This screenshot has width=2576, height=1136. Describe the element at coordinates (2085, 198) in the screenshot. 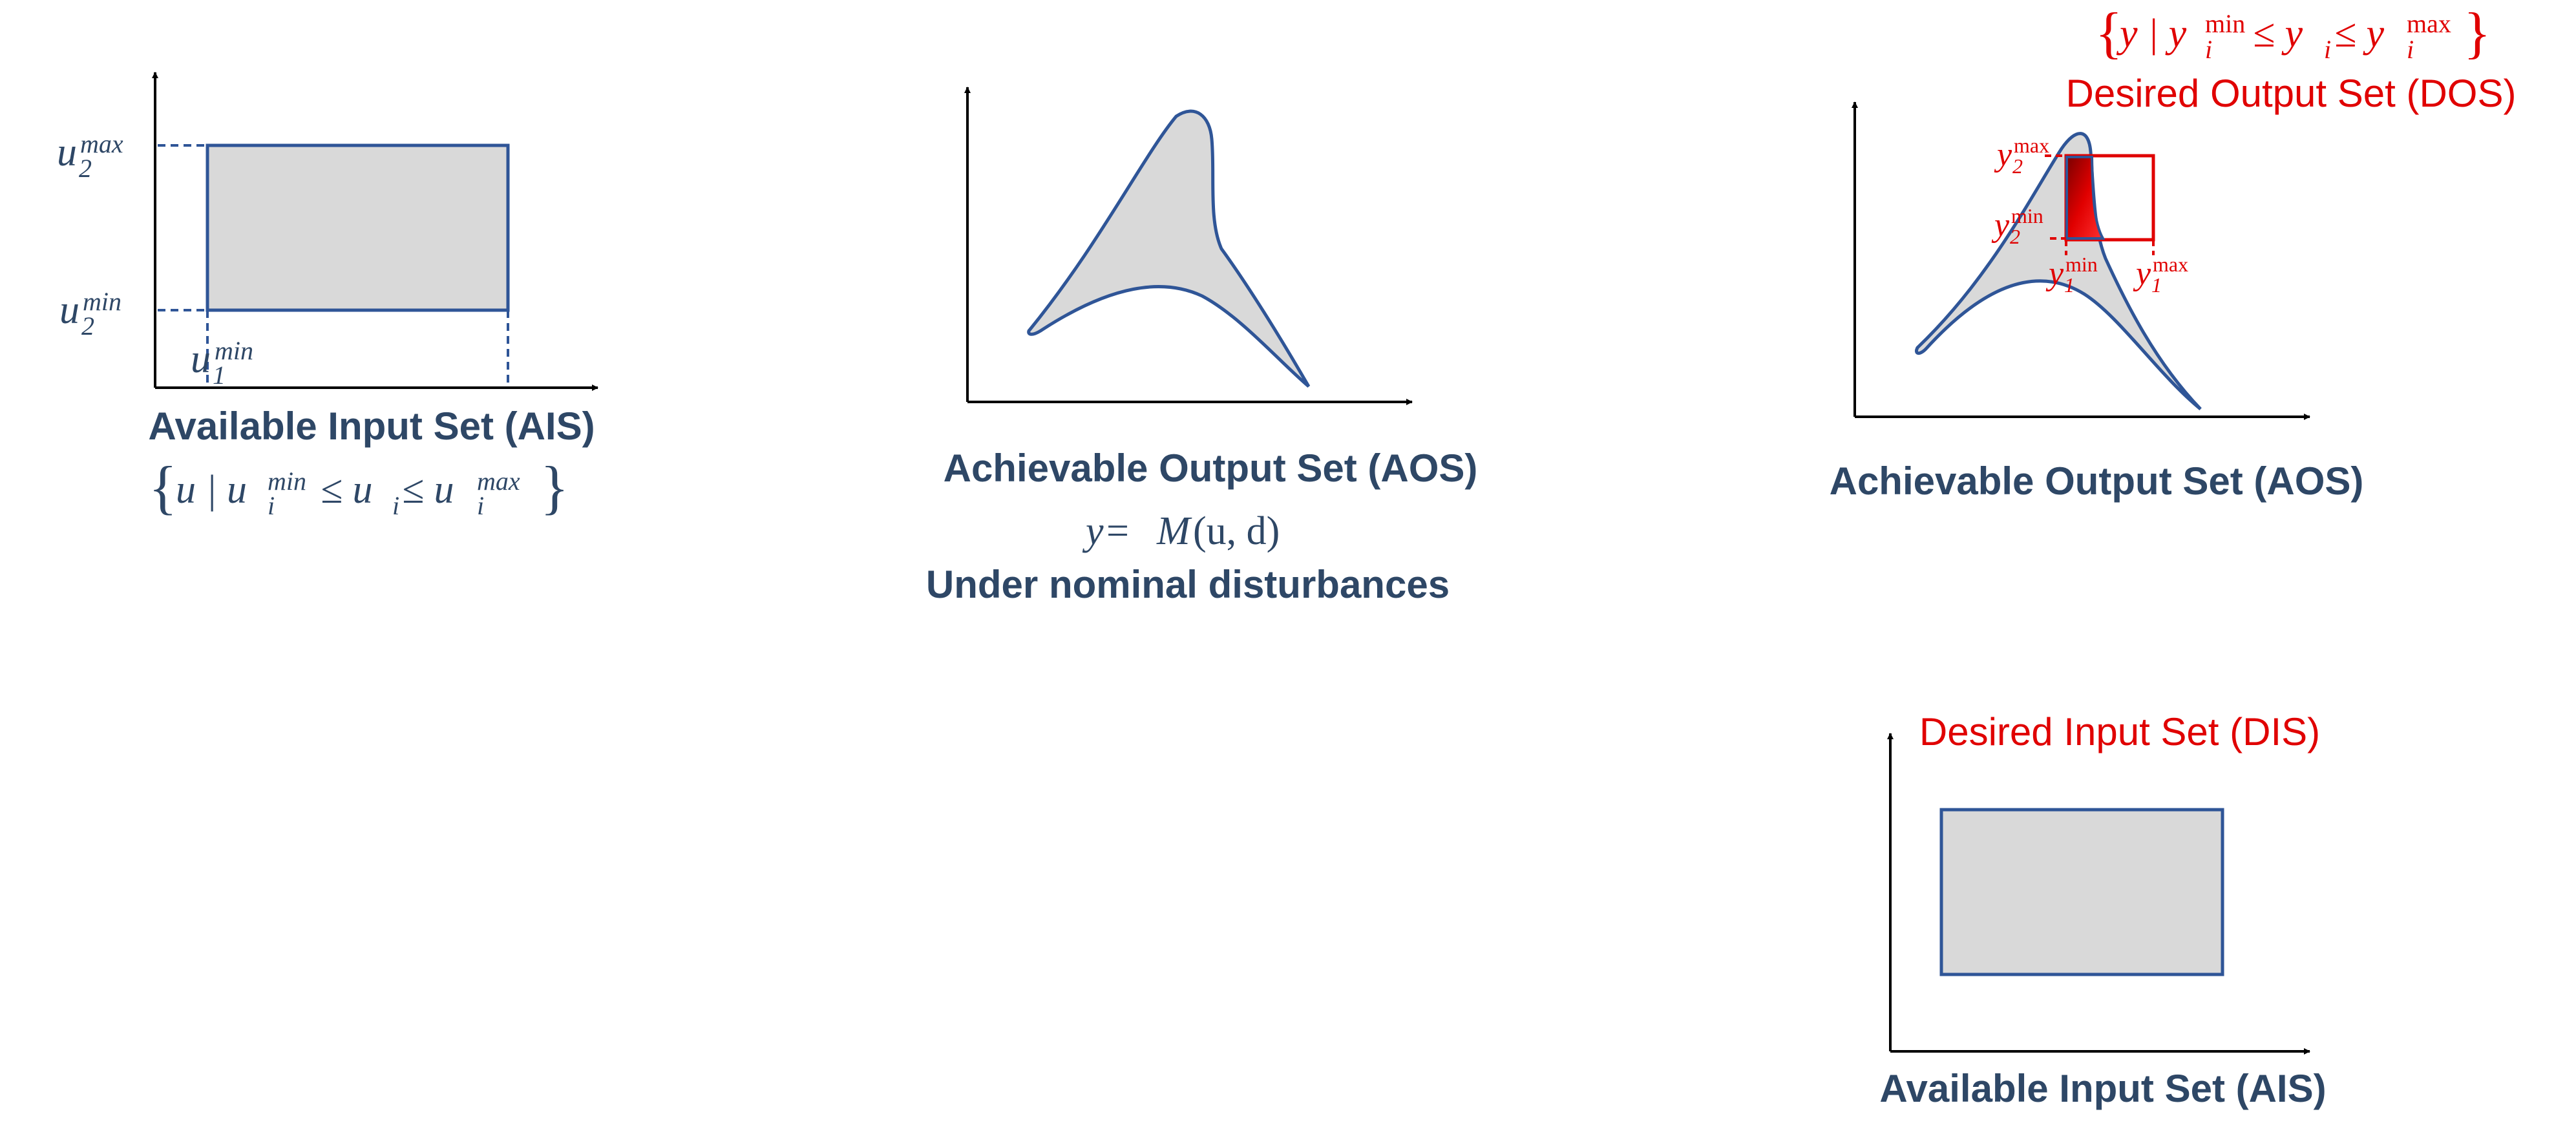

I see `intersection-region` at that location.